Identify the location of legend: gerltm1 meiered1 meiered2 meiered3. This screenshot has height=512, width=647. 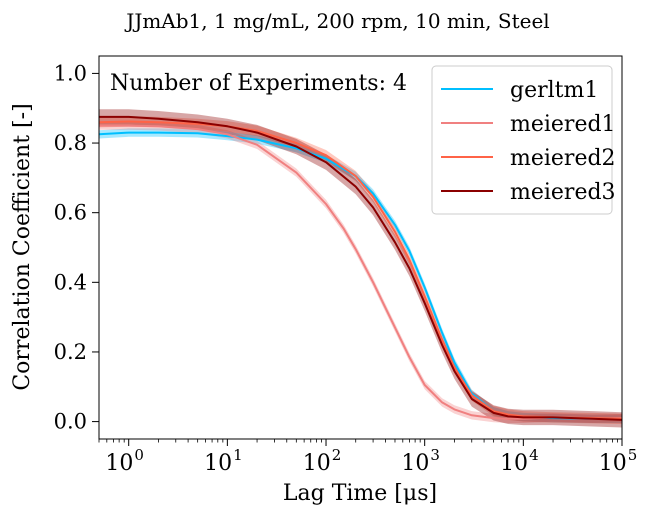
(523, 140).